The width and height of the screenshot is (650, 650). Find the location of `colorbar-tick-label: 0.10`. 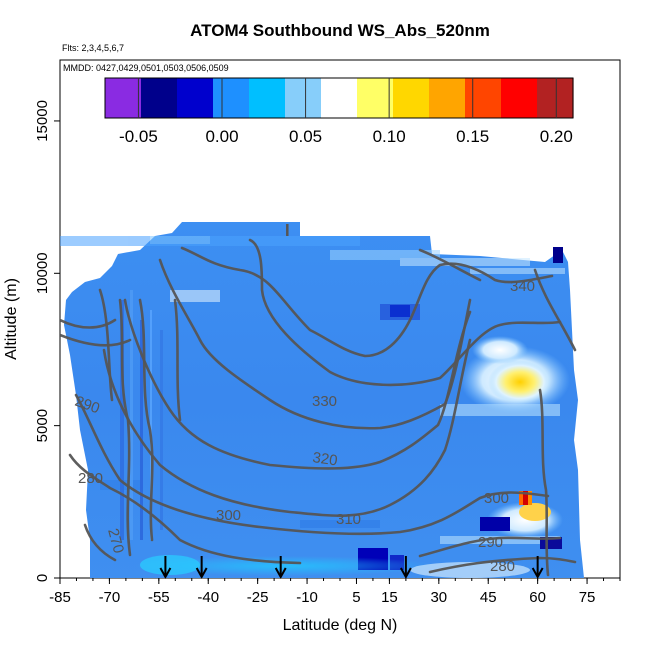

colorbar-tick-label: 0.10 is located at coordinates (389, 136).